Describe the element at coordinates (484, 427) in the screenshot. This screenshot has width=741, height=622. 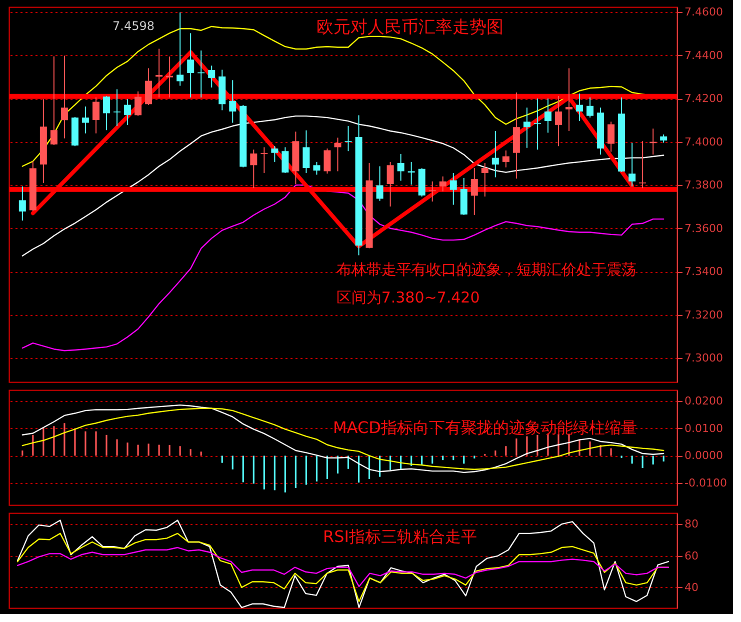
I see `annotation: MACD指标向下有聚拢的迹象动能绿柱缩量` at that location.